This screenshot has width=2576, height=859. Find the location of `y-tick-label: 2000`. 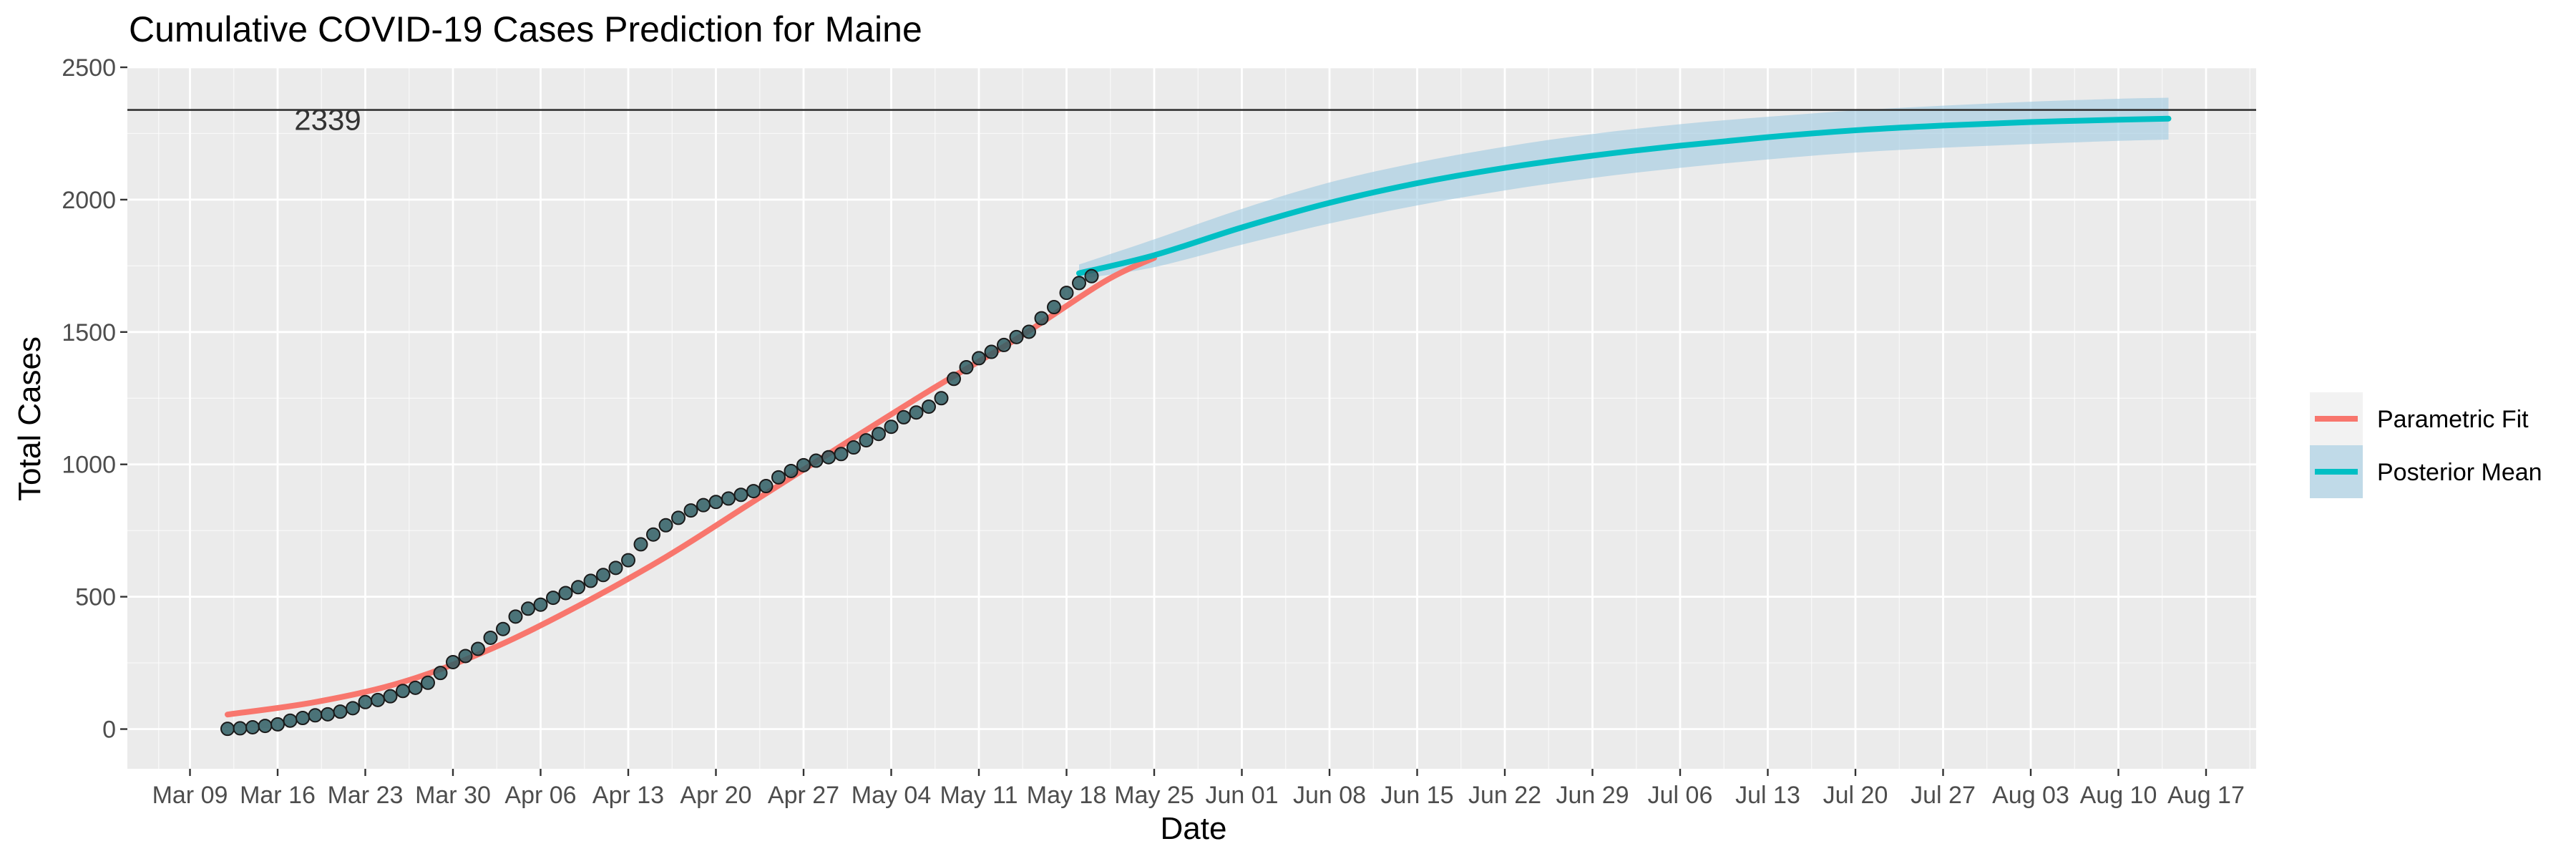

y-tick-label: 2000 is located at coordinates (89, 200).